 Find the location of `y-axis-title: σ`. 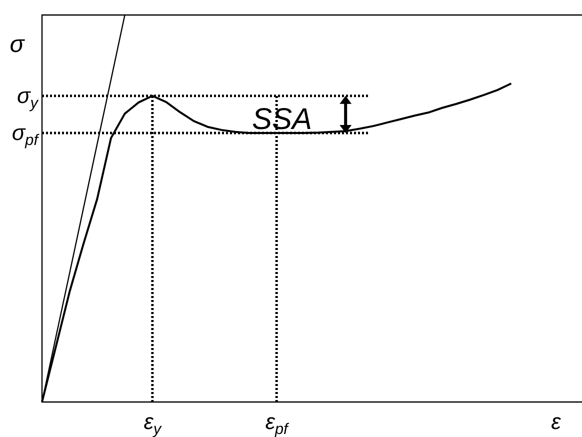

y-axis-title: σ is located at coordinates (18, 44).